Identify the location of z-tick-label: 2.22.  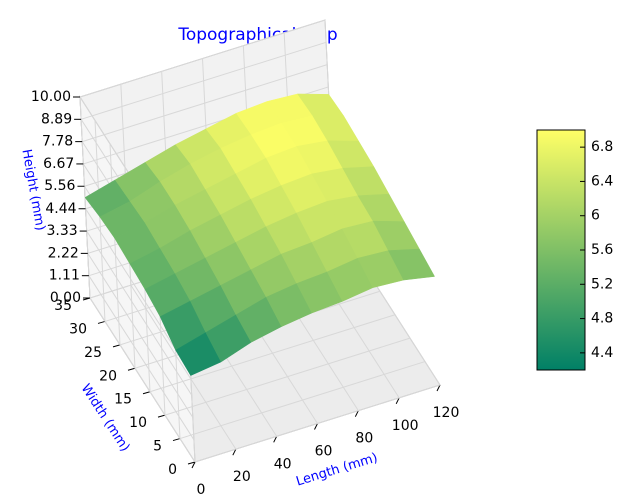
(63, 253).